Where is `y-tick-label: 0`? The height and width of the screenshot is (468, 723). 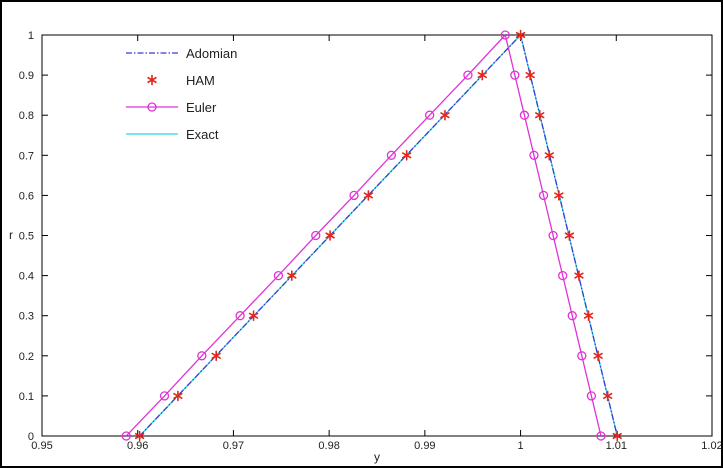 y-tick-label: 0 is located at coordinates (31, 437).